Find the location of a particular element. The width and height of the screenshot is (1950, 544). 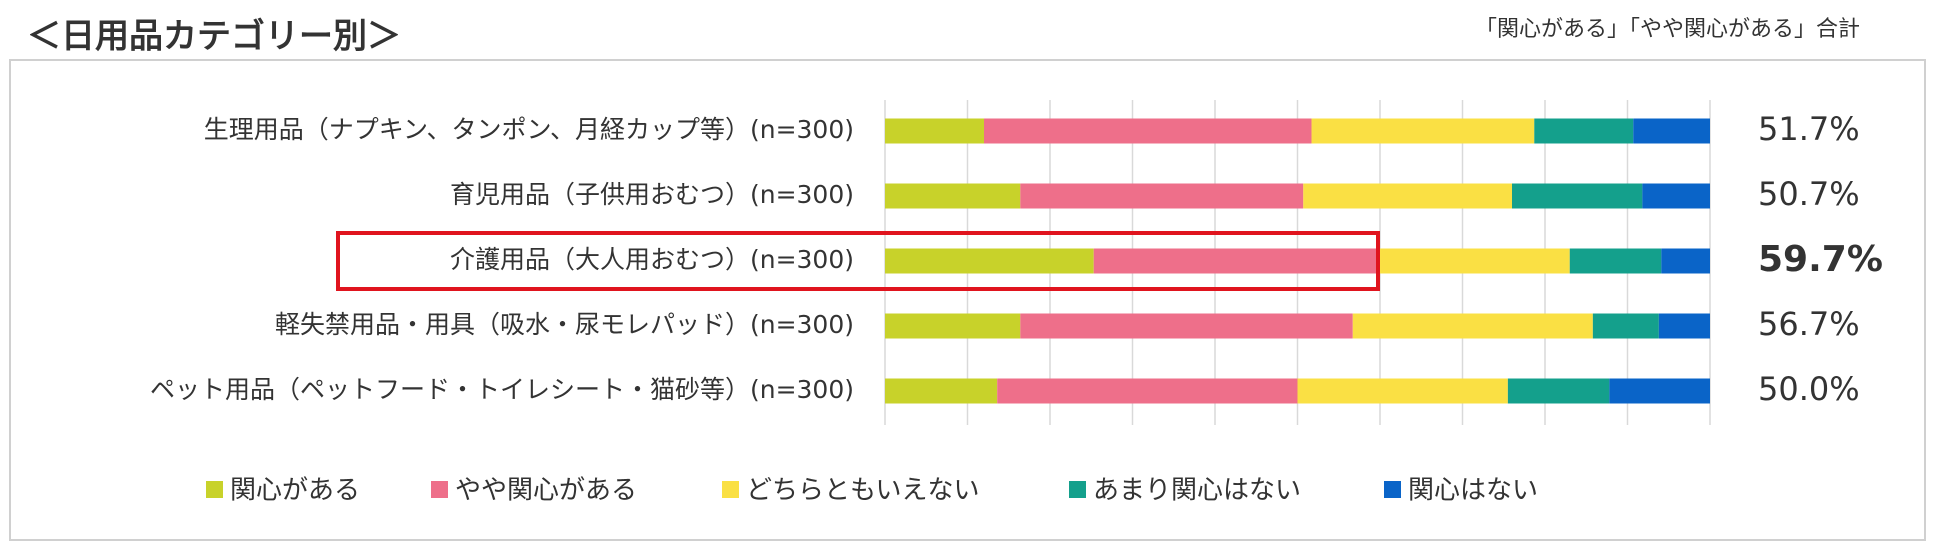

legend-label: あまり関心はない is located at coordinates (1197, 491).